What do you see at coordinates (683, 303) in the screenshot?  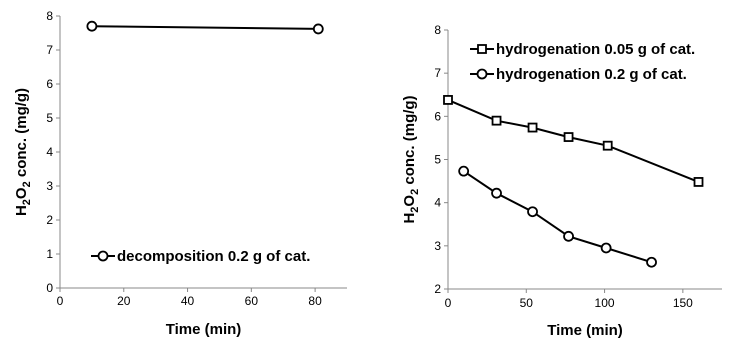 I see `x-tick-label: 150` at bounding box center [683, 303].